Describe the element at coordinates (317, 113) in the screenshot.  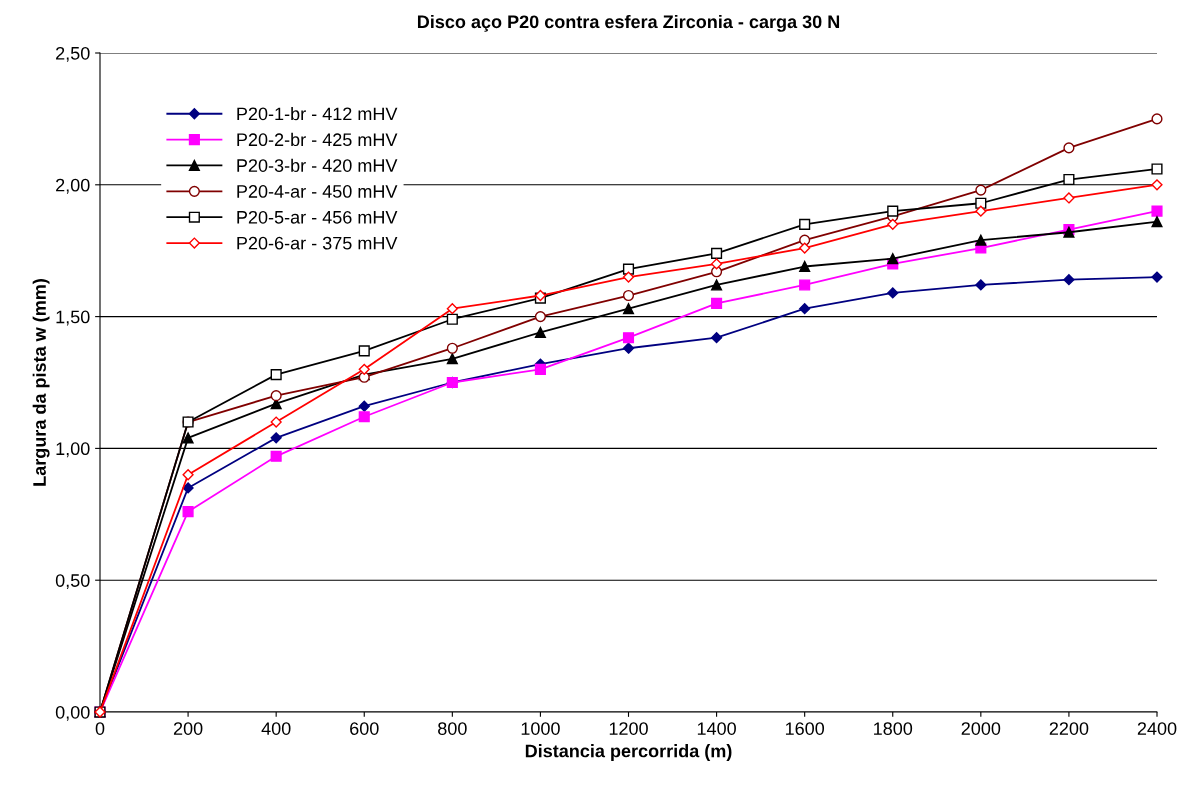
I see `legend-label: P20-1-br - 412 mHV` at that location.